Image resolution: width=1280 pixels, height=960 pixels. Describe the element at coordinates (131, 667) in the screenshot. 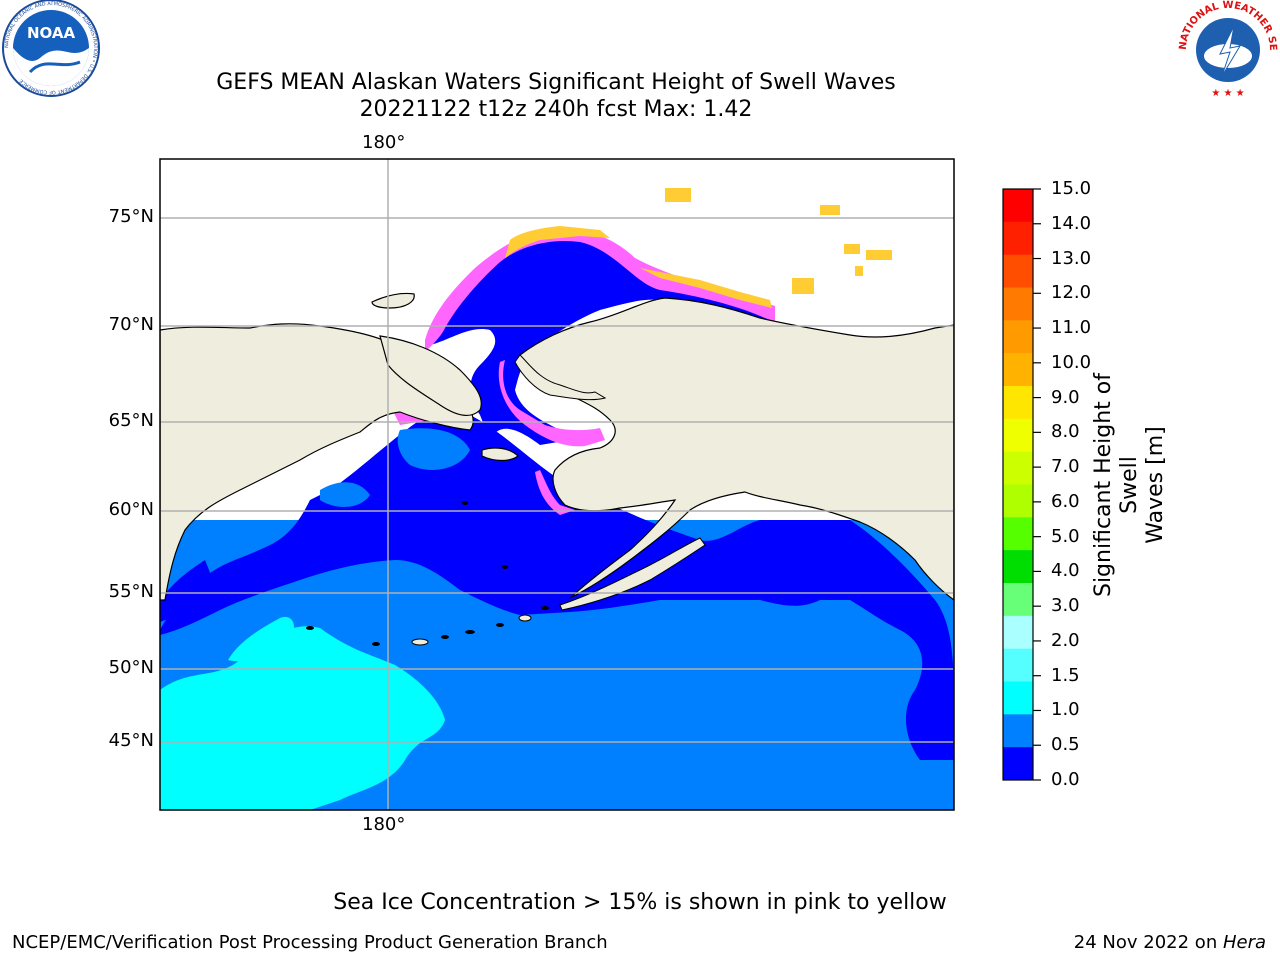

I see `lat-label-50: 50°N` at that location.